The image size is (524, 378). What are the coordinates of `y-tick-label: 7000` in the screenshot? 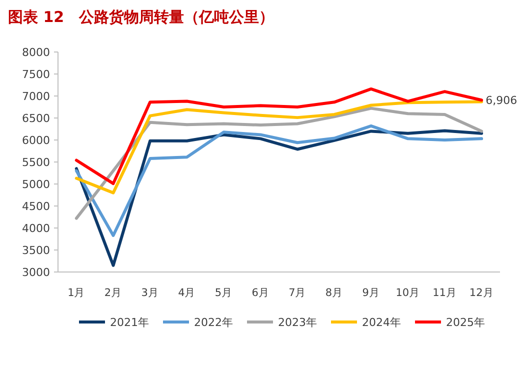 It's located at (36, 96).